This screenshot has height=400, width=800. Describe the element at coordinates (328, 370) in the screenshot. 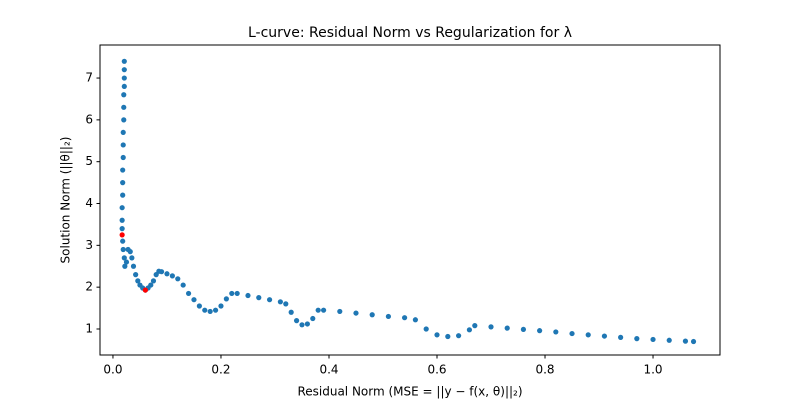

I see `x-tick-label: 0.4` at that location.